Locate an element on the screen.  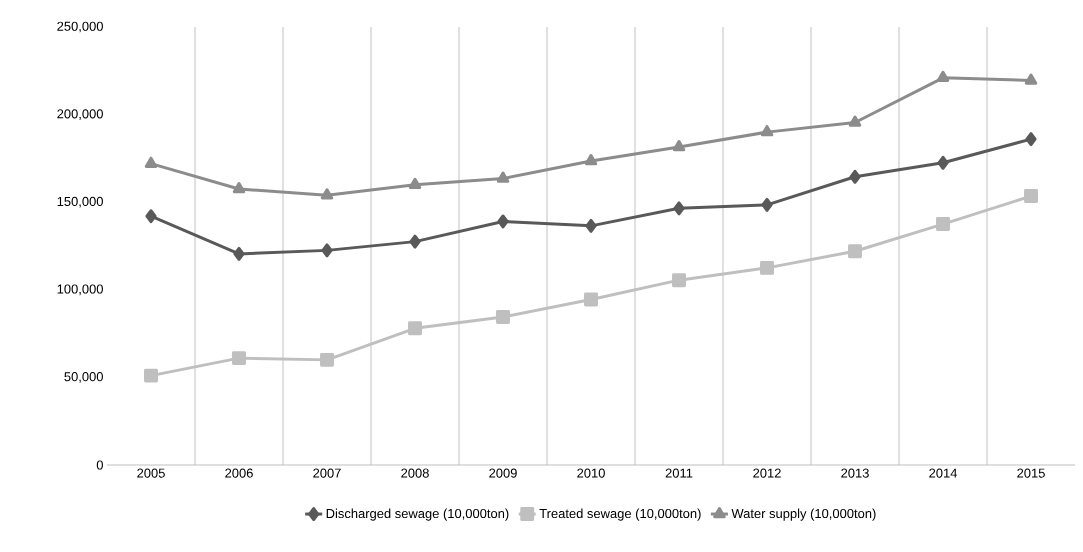
legend-label: Treated sewage (10,000ton) is located at coordinates (620, 514).